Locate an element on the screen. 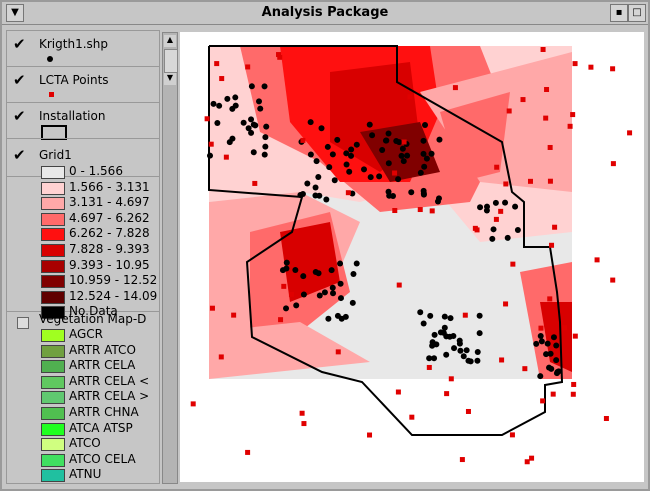 This screenshot has width=650, height=491. class-label: 12.524 - 14.09 is located at coordinates (113, 295).